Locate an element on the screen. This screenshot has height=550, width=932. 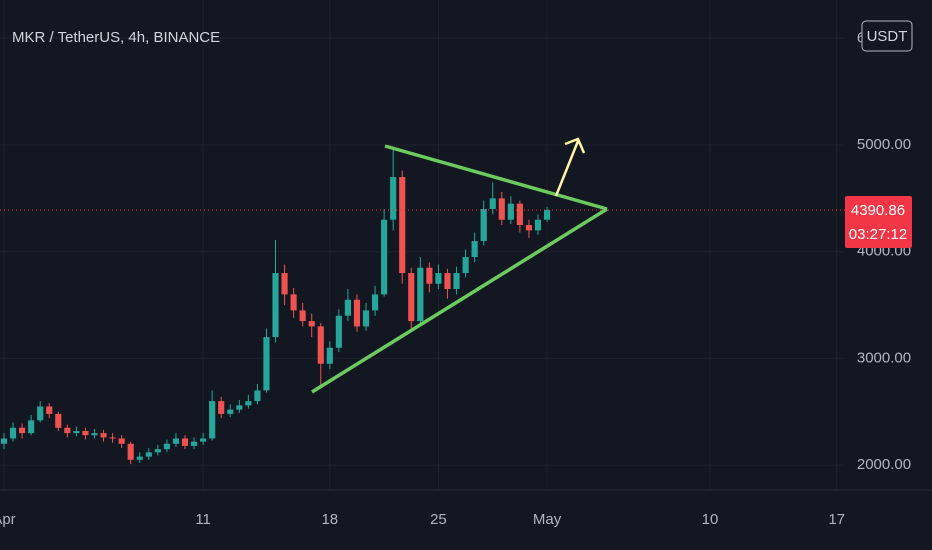
timer-label: 03:27:12 is located at coordinates (878, 234).